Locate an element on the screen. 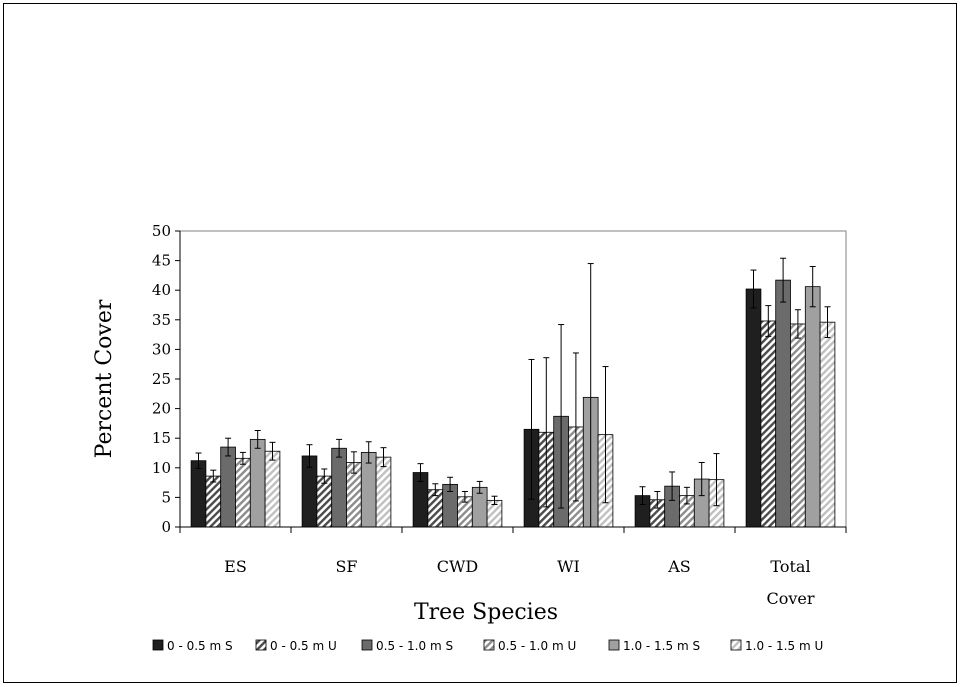  x-category-label: Total is located at coordinates (790, 566).